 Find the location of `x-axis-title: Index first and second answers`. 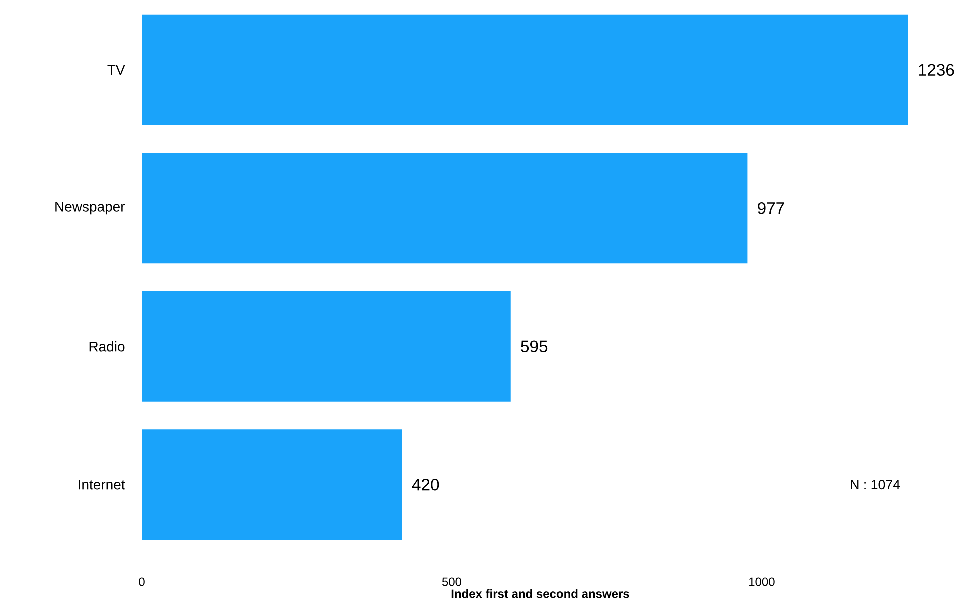

x-axis-title: Index first and second answers is located at coordinates (541, 593).